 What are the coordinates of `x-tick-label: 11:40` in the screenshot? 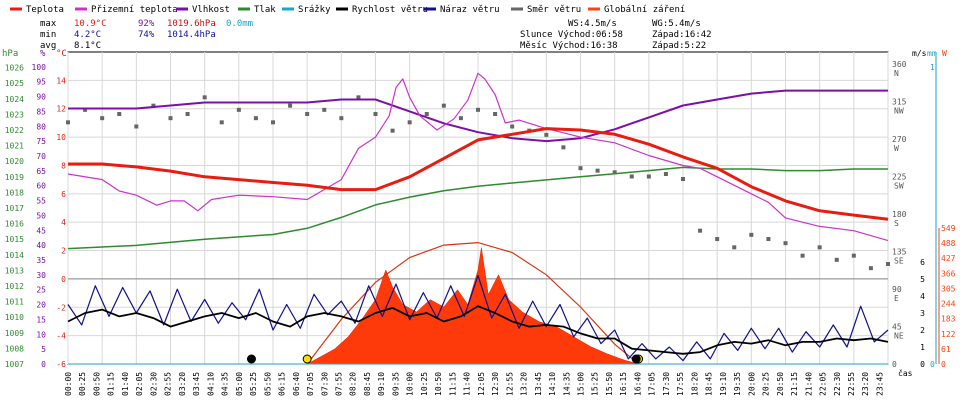 It's located at (467, 384).